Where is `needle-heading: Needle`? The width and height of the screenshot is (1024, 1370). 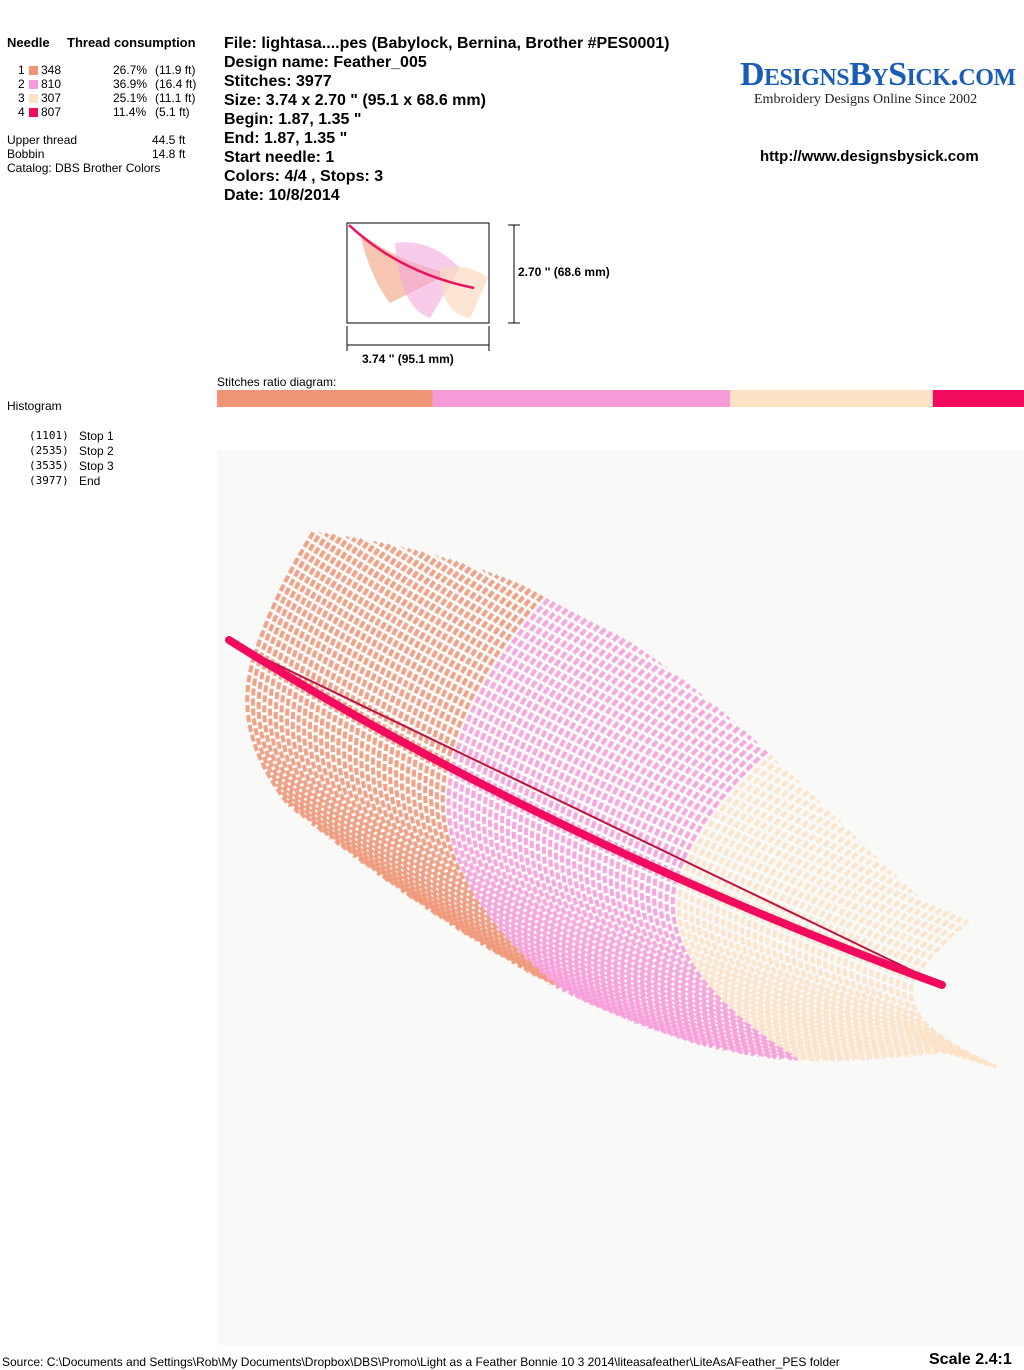
needle-heading: Needle is located at coordinates (28, 42).